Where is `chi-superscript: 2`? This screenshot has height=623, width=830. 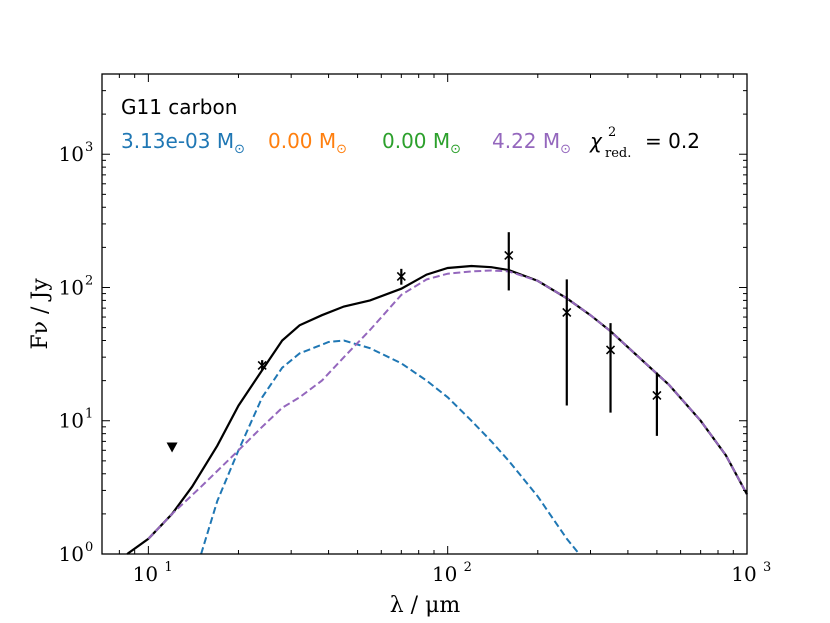
chi-superscript: 2 is located at coordinates (612, 132).